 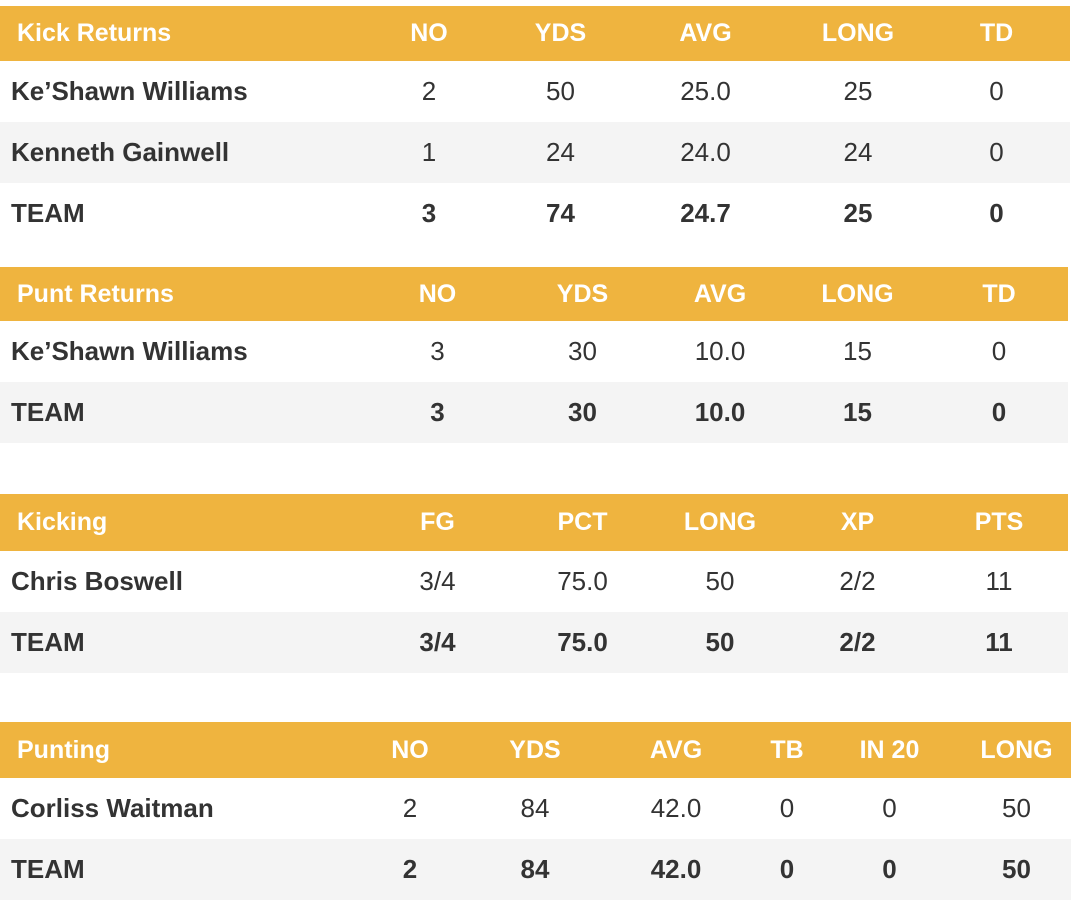 I want to click on column-header: IN 20, so click(x=889, y=750).